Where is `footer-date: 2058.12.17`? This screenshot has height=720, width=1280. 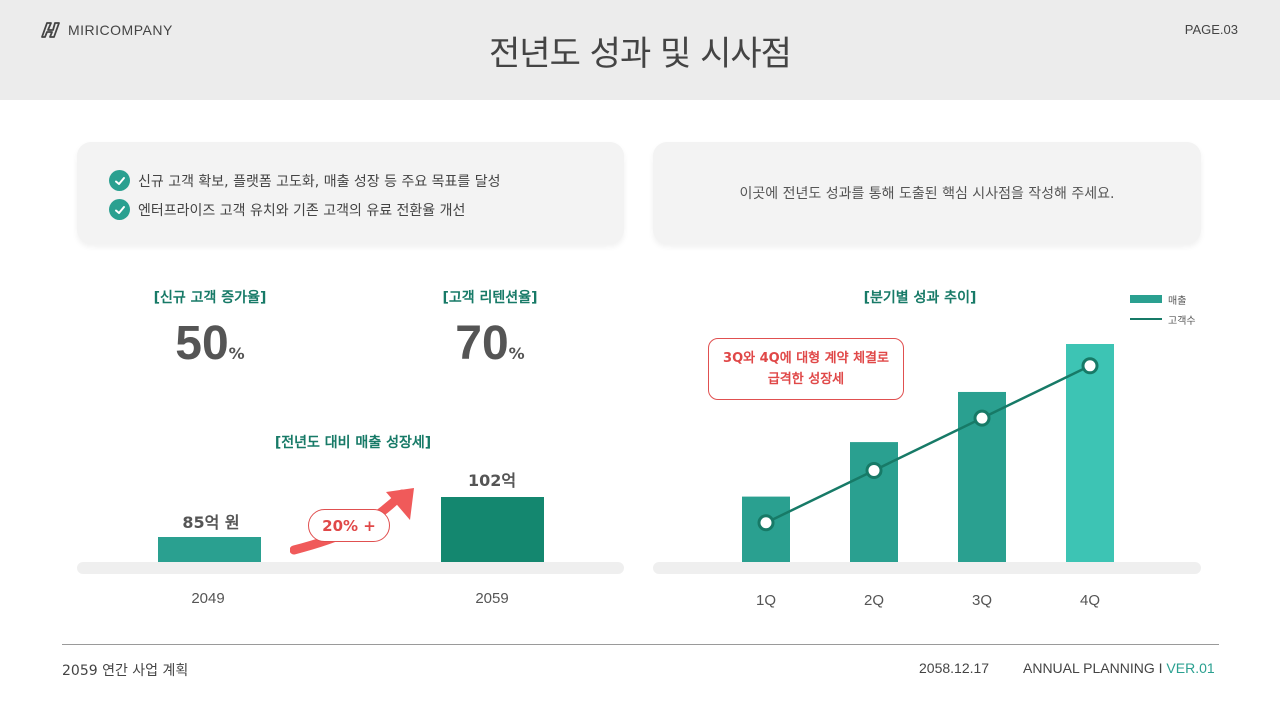
footer-date: 2058.12.17 is located at coordinates (954, 668).